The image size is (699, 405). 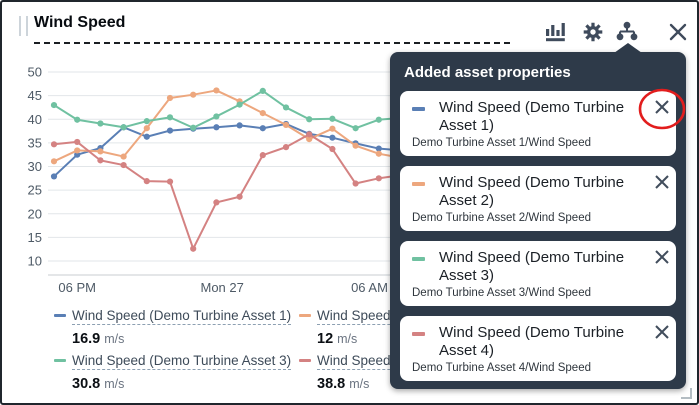 I want to click on resize-grip, so click(x=686, y=393).